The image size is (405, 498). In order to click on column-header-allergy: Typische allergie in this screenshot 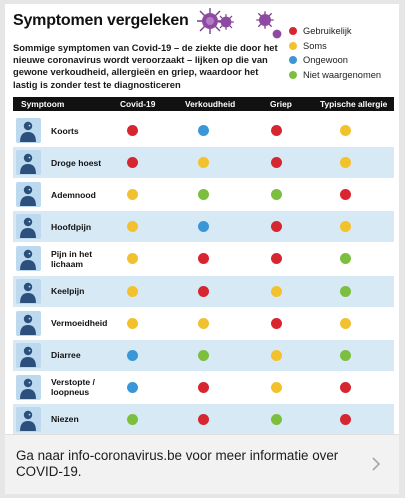, I will do `click(354, 104)`.